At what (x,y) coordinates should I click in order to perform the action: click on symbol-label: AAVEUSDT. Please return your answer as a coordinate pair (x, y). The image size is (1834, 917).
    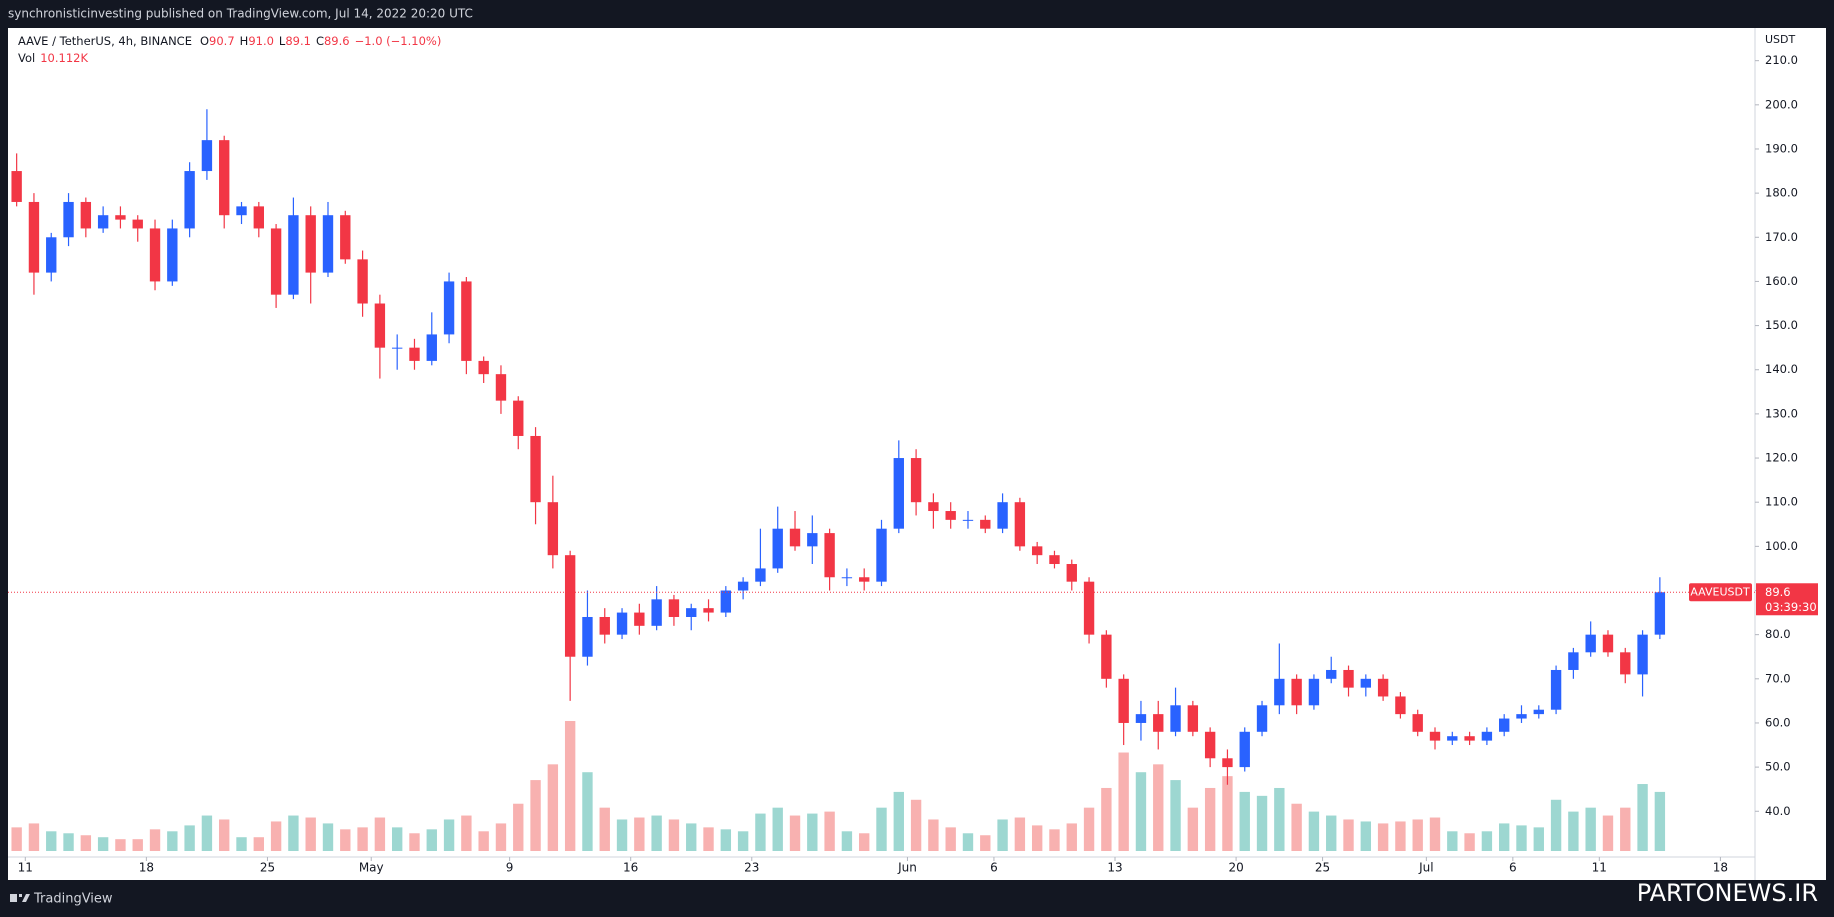
    Looking at the image, I should click on (1720, 591).